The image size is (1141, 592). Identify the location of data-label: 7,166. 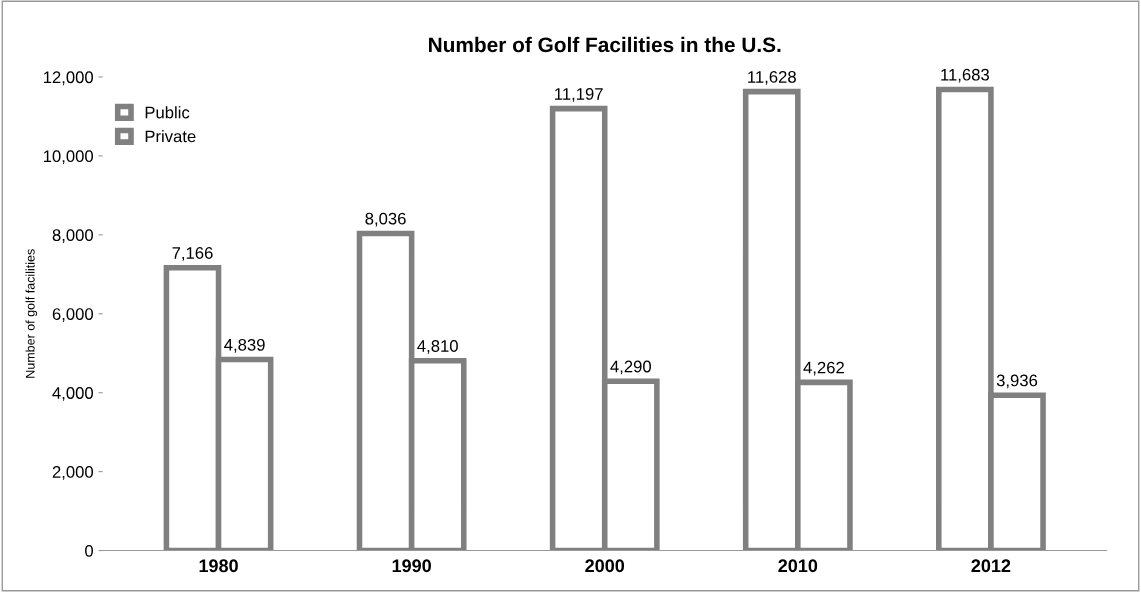
(192, 254).